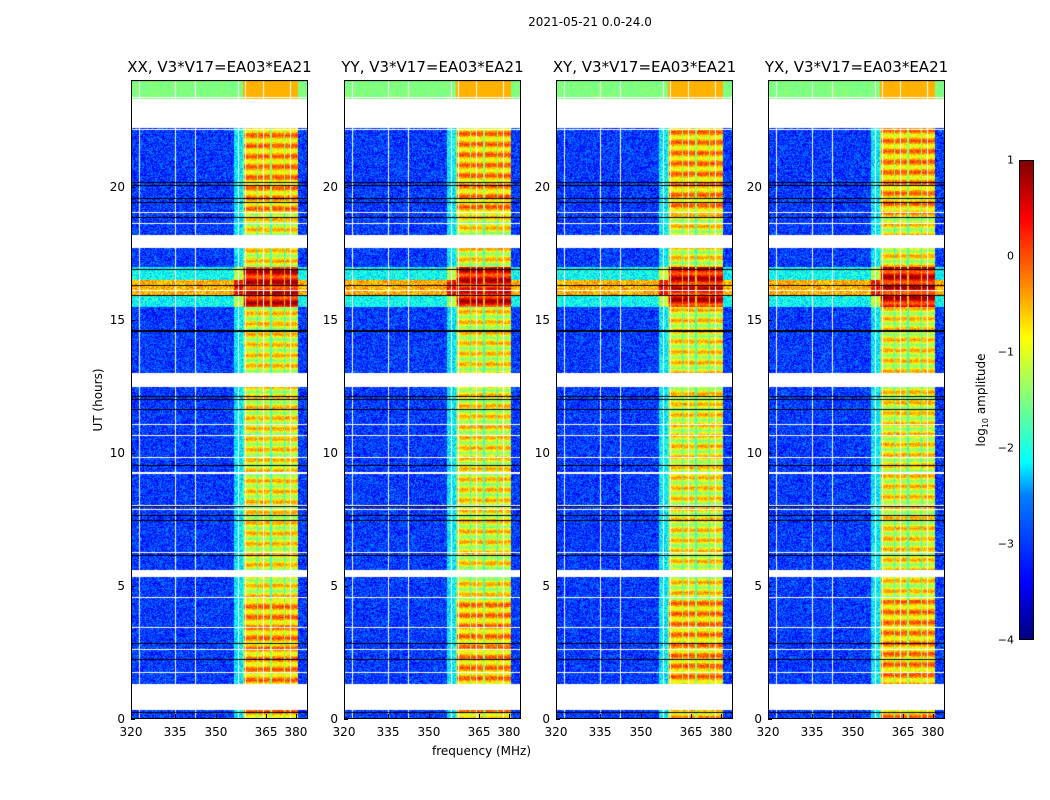  Describe the element at coordinates (432, 67) in the screenshot. I see `panel-title: YY, V3*V17=EA03*EA21` at that location.